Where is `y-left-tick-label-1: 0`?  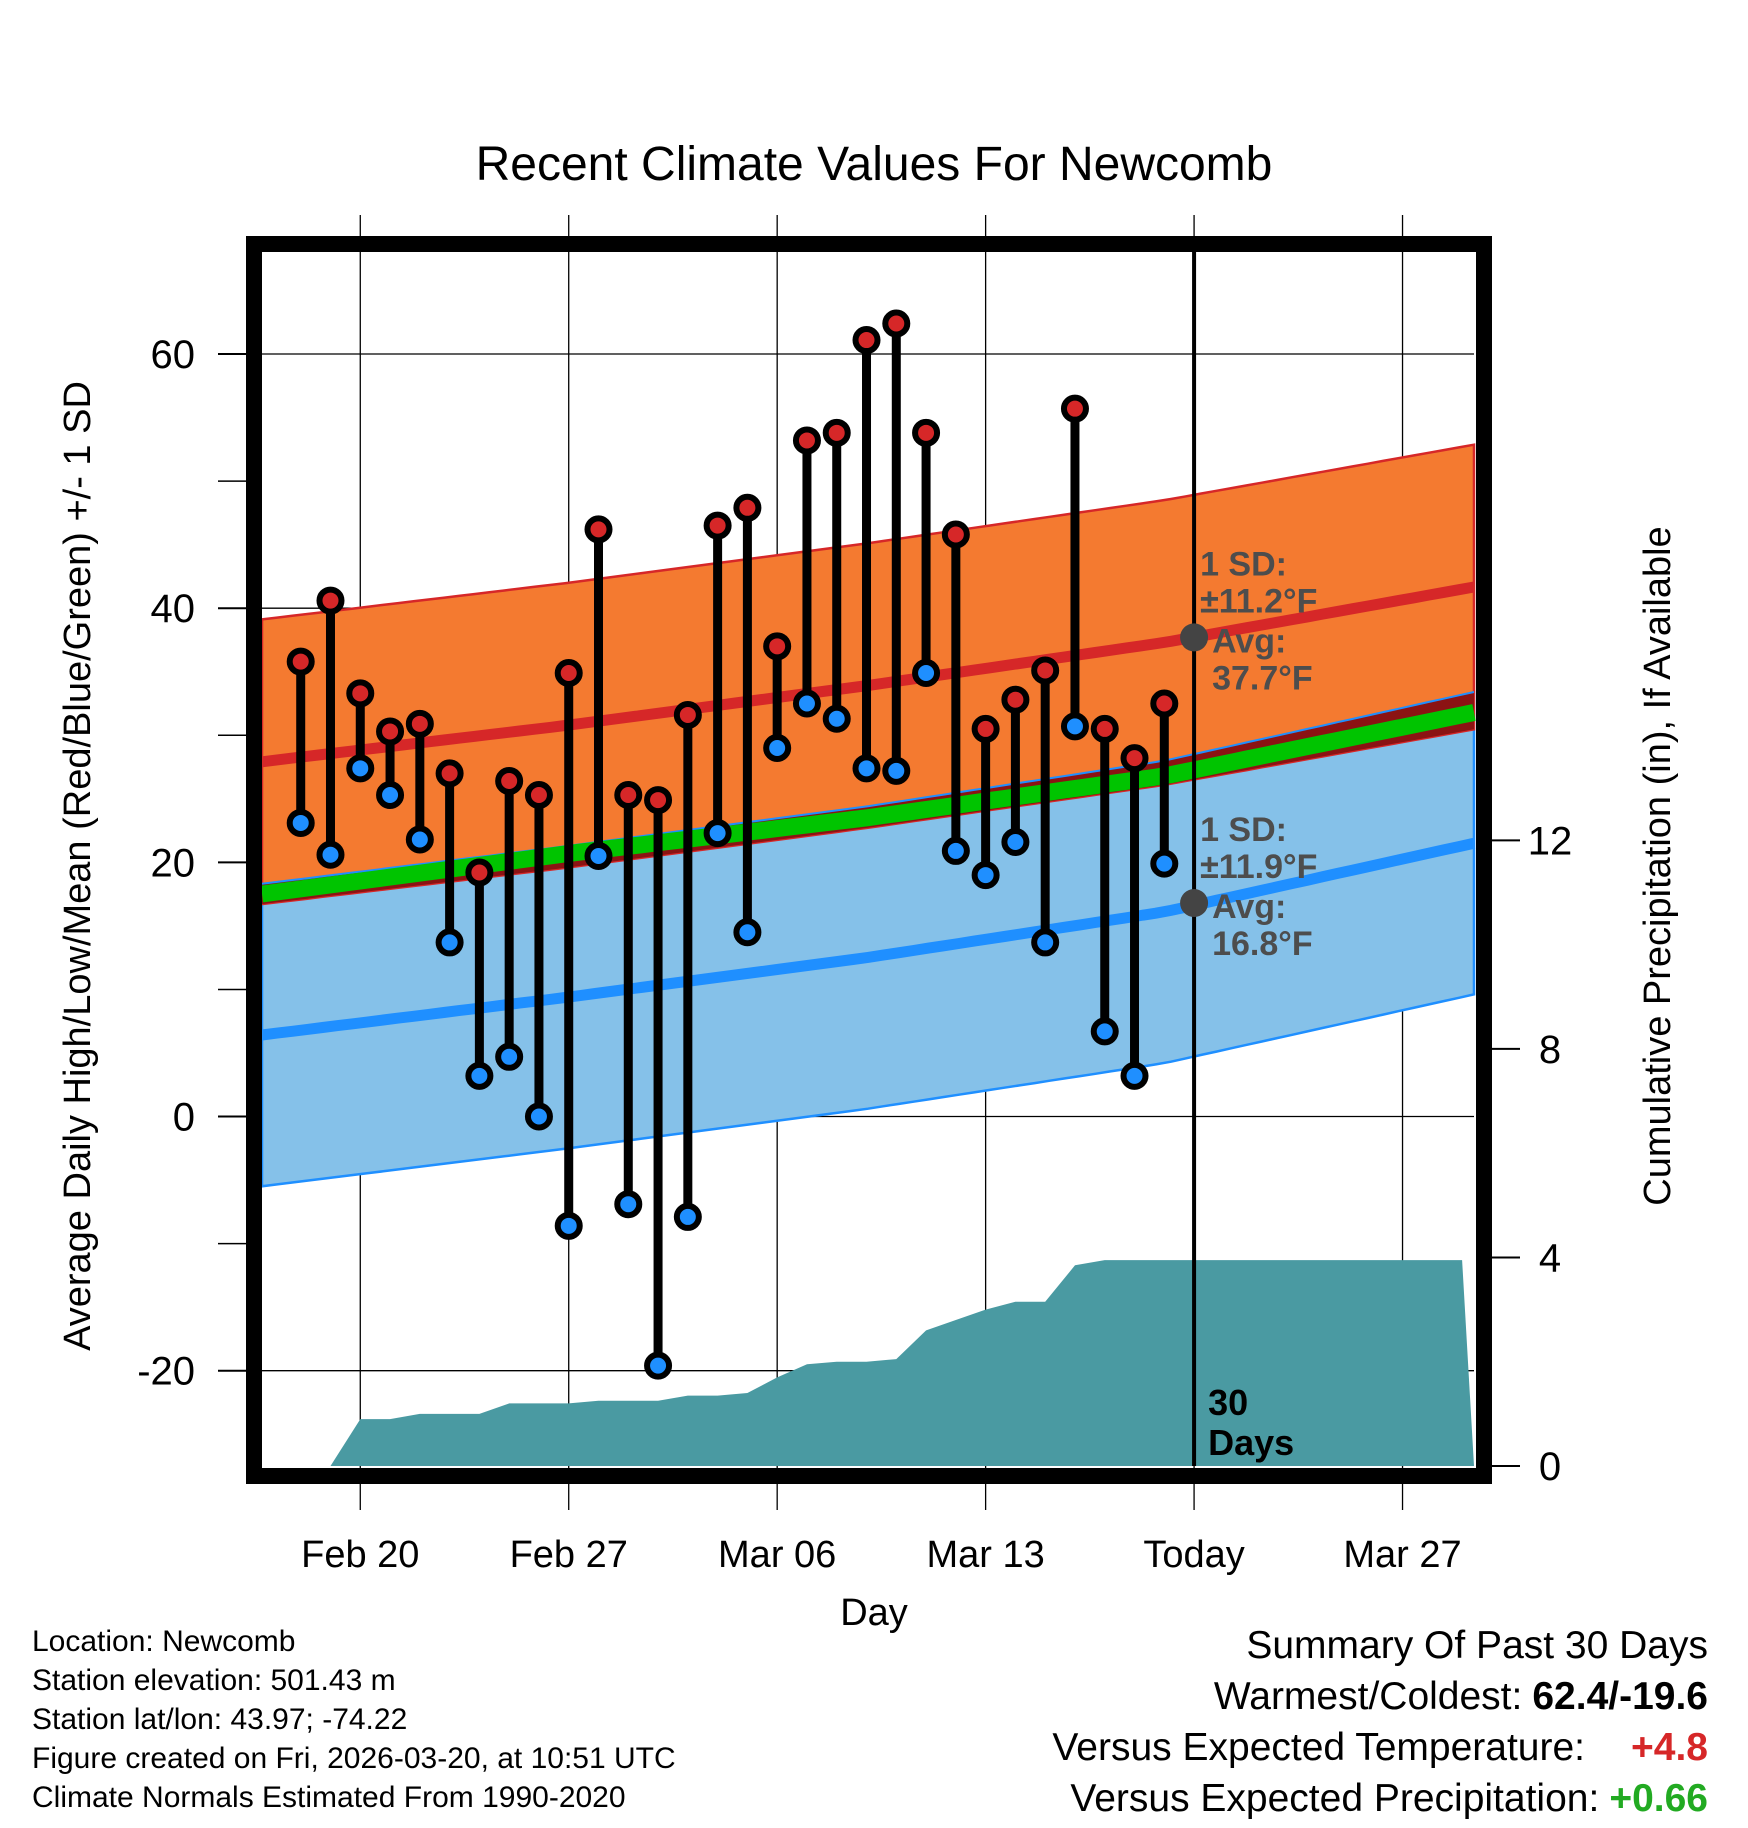 y-left-tick-label-1: 0 is located at coordinates (184, 1118).